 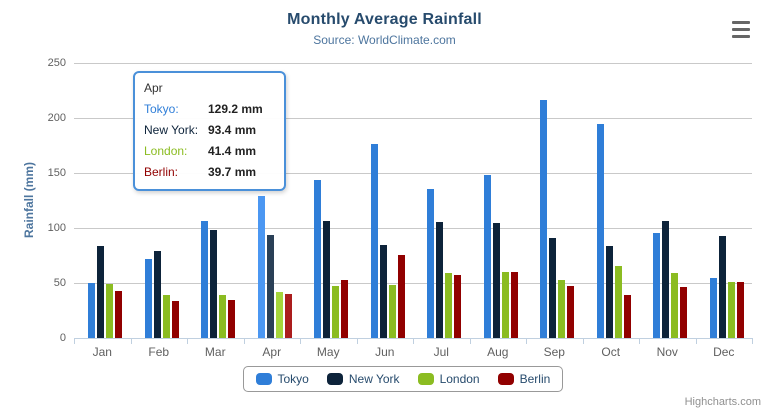 I want to click on y-axis-label: 250, so click(x=56, y=63).